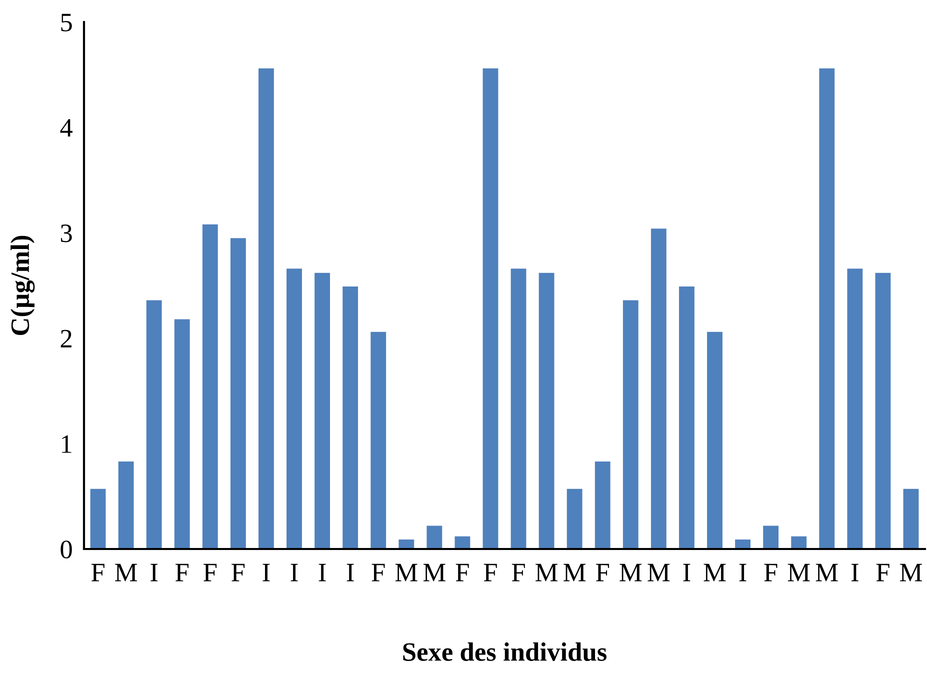  Describe the element at coordinates (66, 128) in the screenshot. I see `y-tick-label: 4` at that location.